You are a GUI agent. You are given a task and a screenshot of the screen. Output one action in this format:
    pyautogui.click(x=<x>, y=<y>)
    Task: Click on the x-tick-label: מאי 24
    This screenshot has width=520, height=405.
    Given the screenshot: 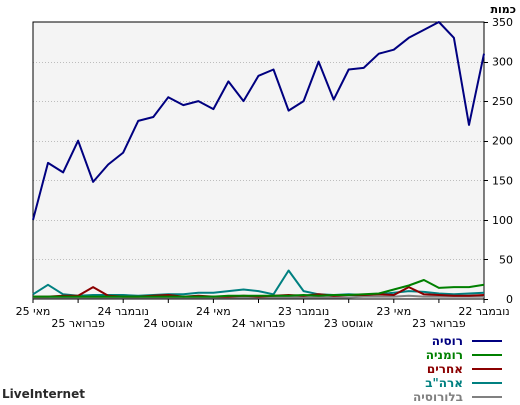 What is the action you would take?
    pyautogui.click(x=213, y=311)
    